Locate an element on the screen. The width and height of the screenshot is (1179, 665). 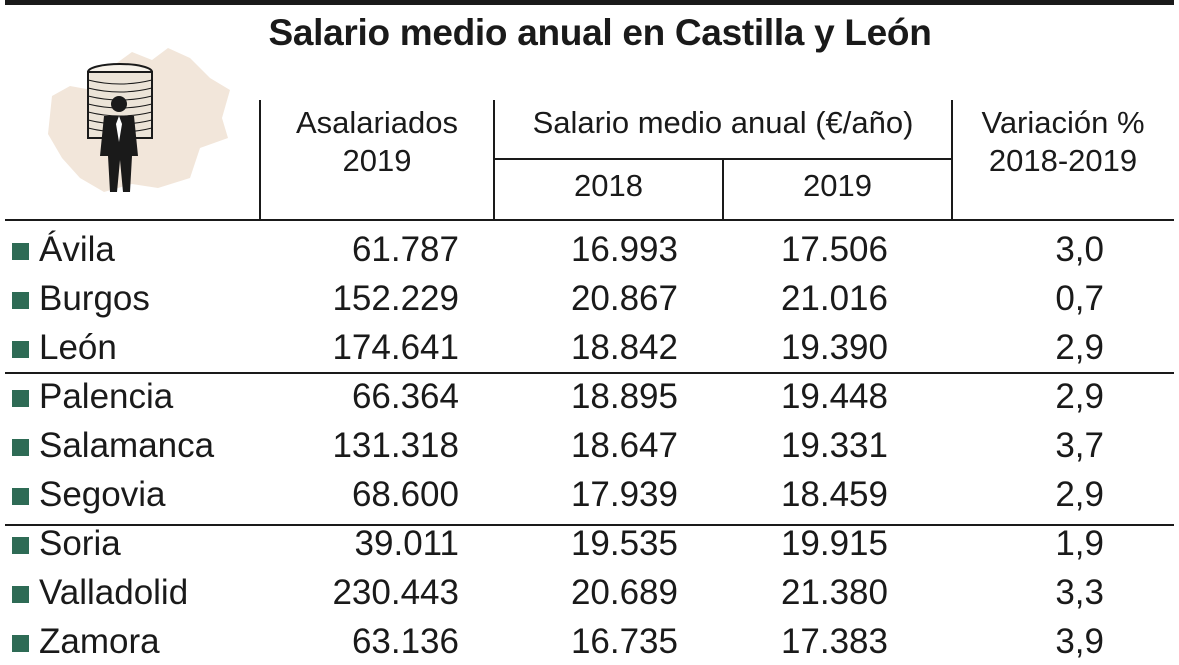
province-name: Valladolid is located at coordinates (114, 592).